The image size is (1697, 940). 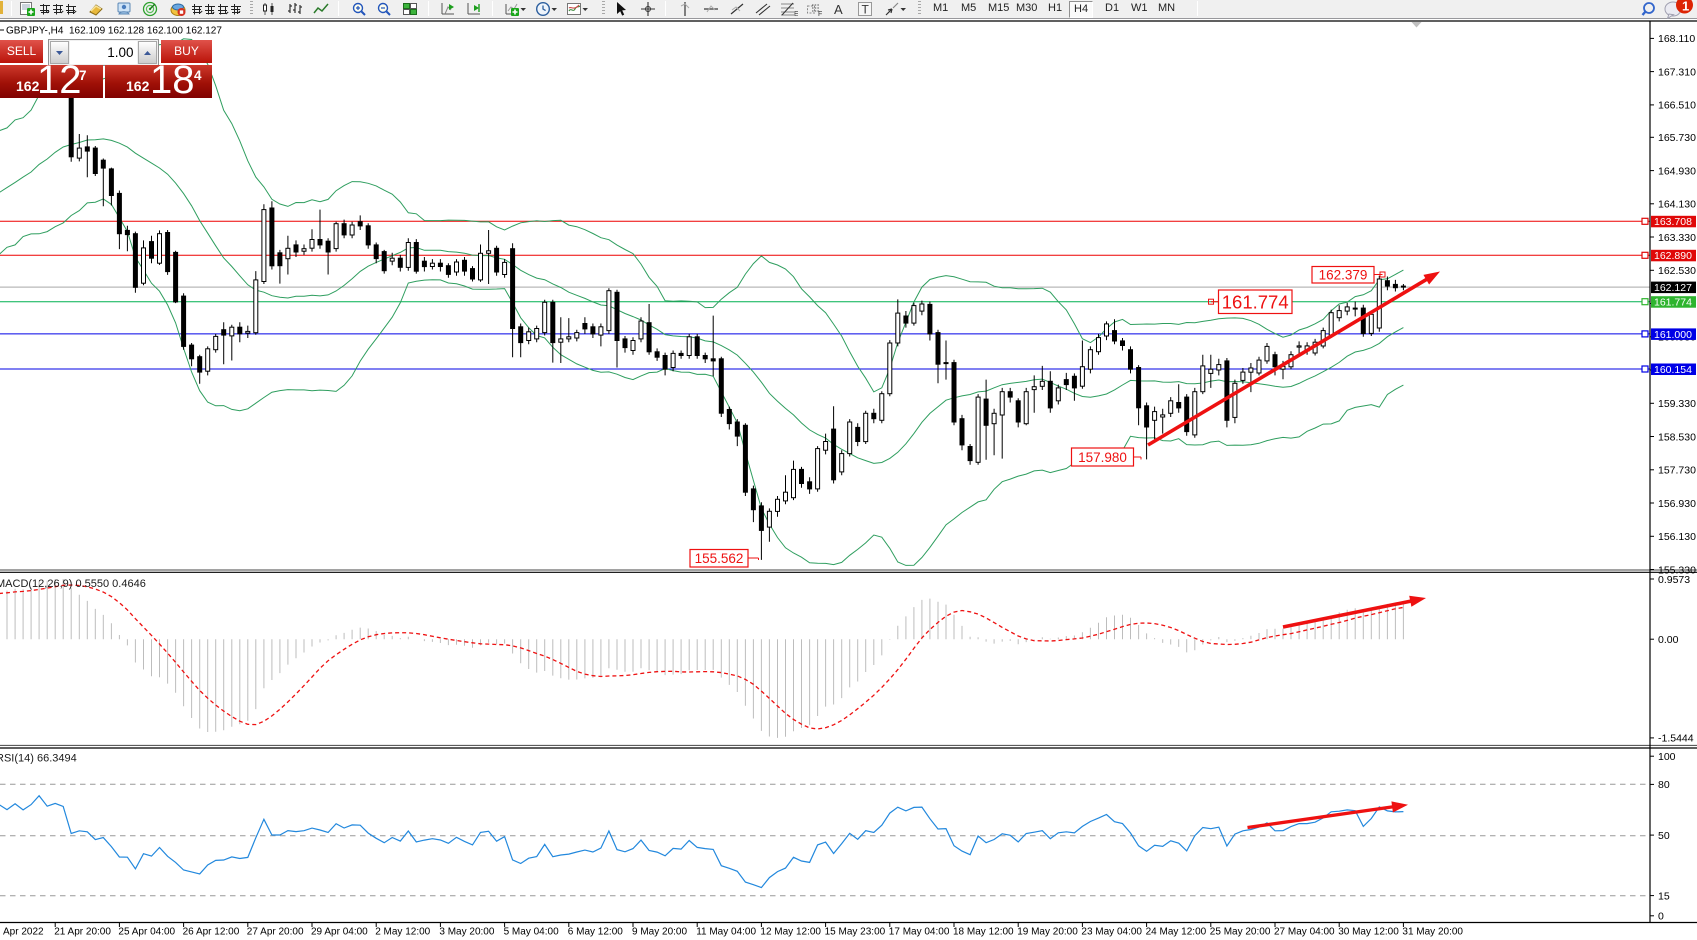 I want to click on svg-text: 156.930, so click(x=1677, y=504).